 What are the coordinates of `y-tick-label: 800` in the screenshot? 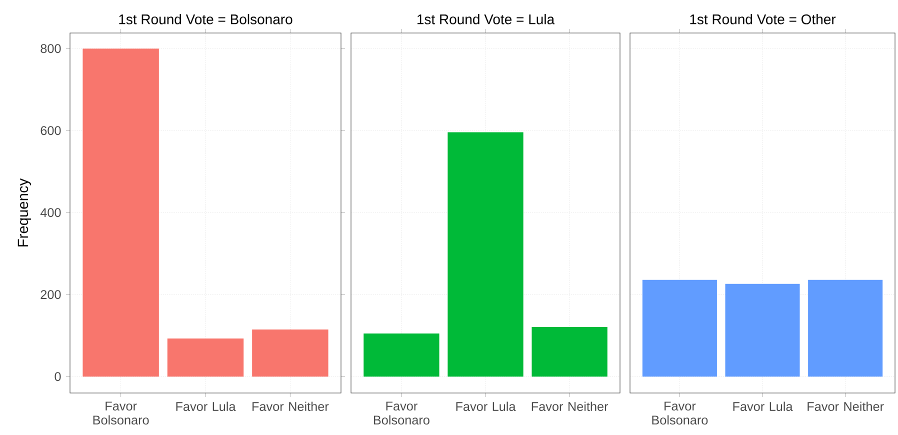 It's located at (50, 49).